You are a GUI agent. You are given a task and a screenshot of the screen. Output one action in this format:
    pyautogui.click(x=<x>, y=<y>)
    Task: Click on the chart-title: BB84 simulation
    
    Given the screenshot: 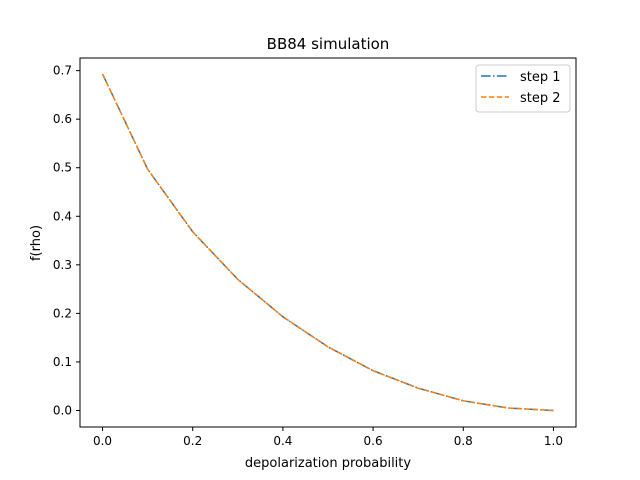 What is the action you would take?
    pyautogui.click(x=328, y=44)
    